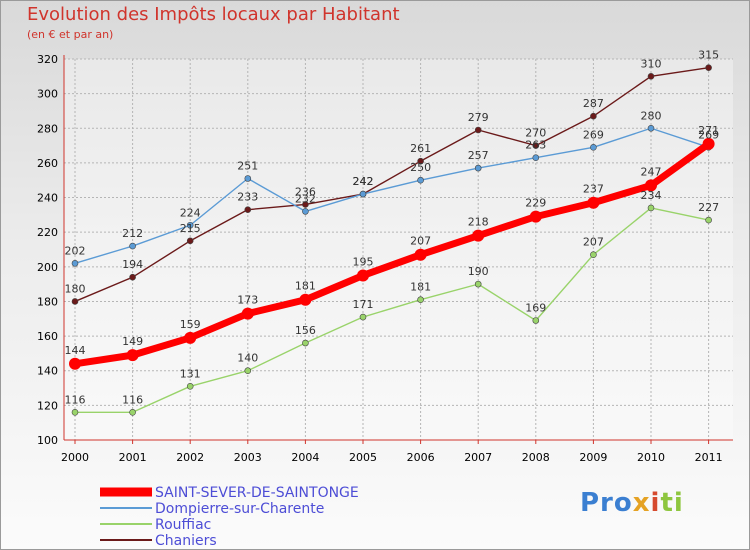 Image resolution: width=750 pixels, height=550 pixels. I want to click on data-label-rouffiac: 169, so click(535, 308).